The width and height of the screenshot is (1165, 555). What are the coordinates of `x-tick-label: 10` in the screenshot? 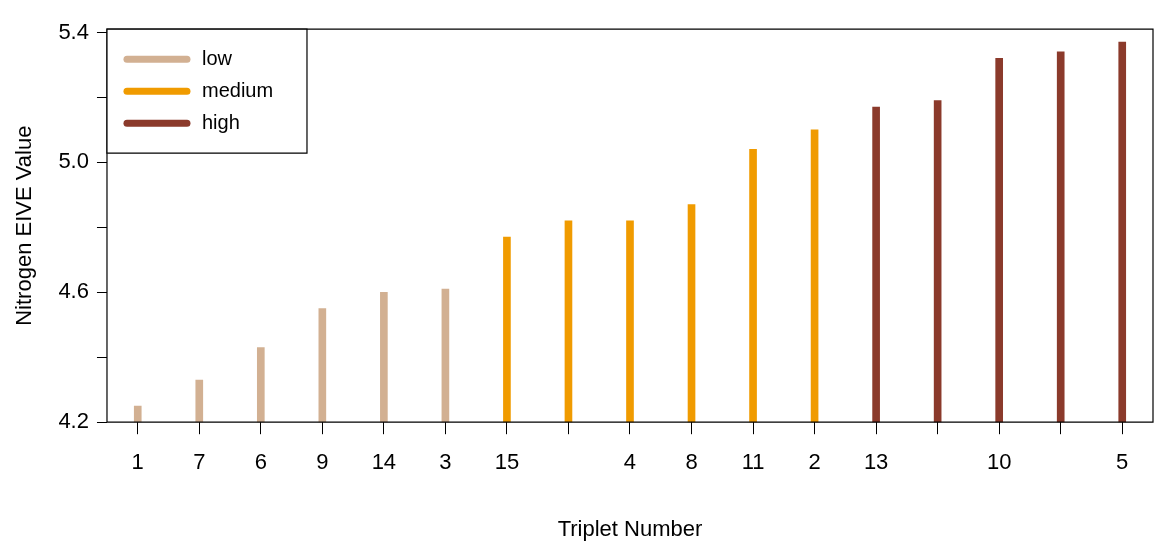 It's located at (999, 462).